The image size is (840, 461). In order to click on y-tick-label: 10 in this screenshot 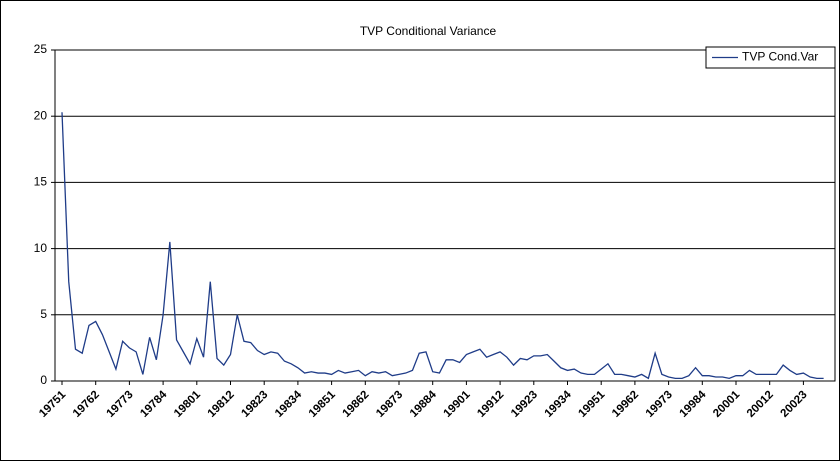, I will do `click(41, 248)`.